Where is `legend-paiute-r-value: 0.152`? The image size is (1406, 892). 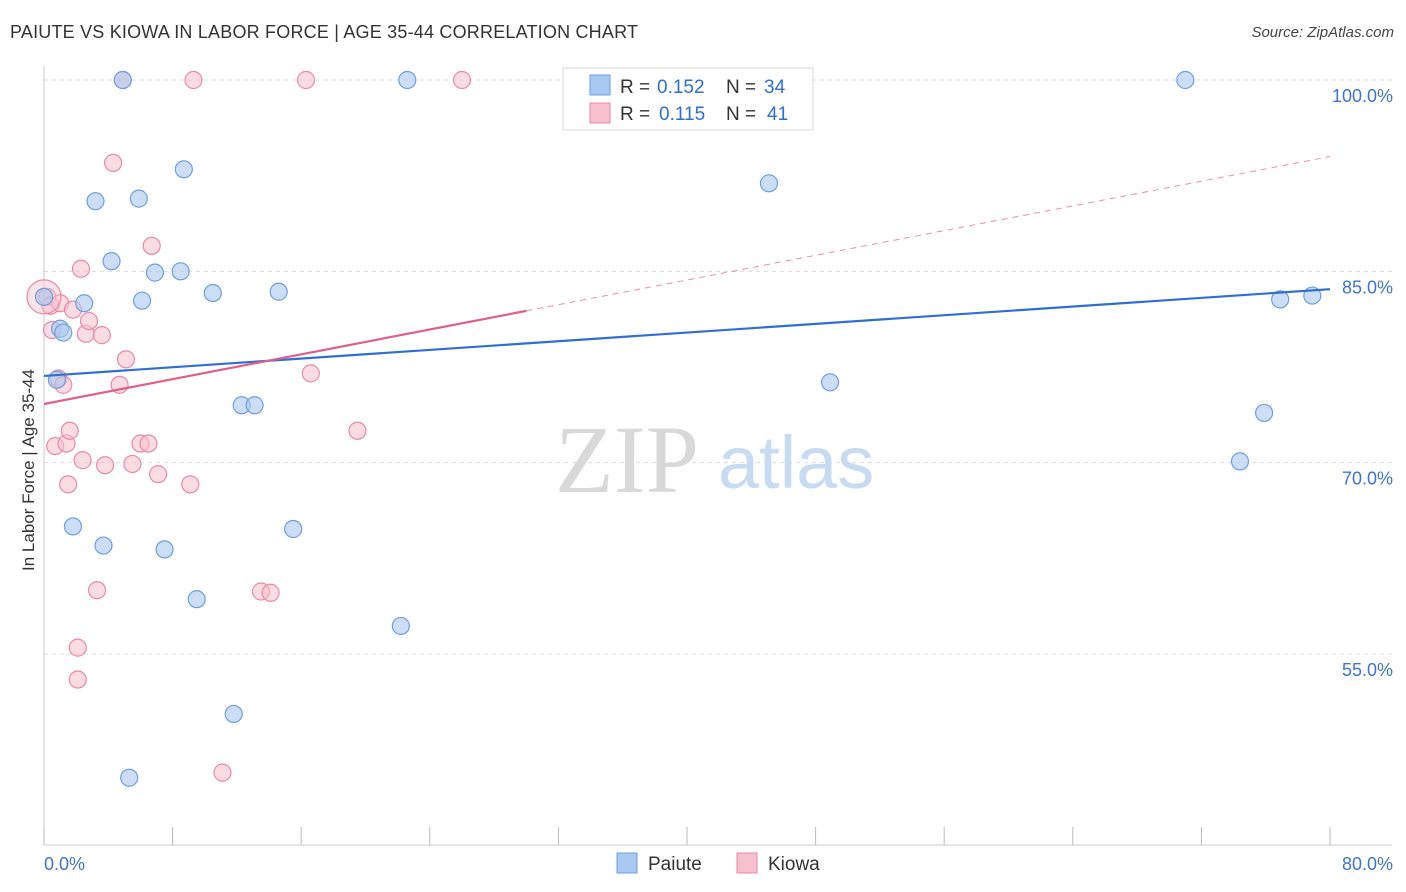
legend-paiute-r-value: 0.152 is located at coordinates (681, 87).